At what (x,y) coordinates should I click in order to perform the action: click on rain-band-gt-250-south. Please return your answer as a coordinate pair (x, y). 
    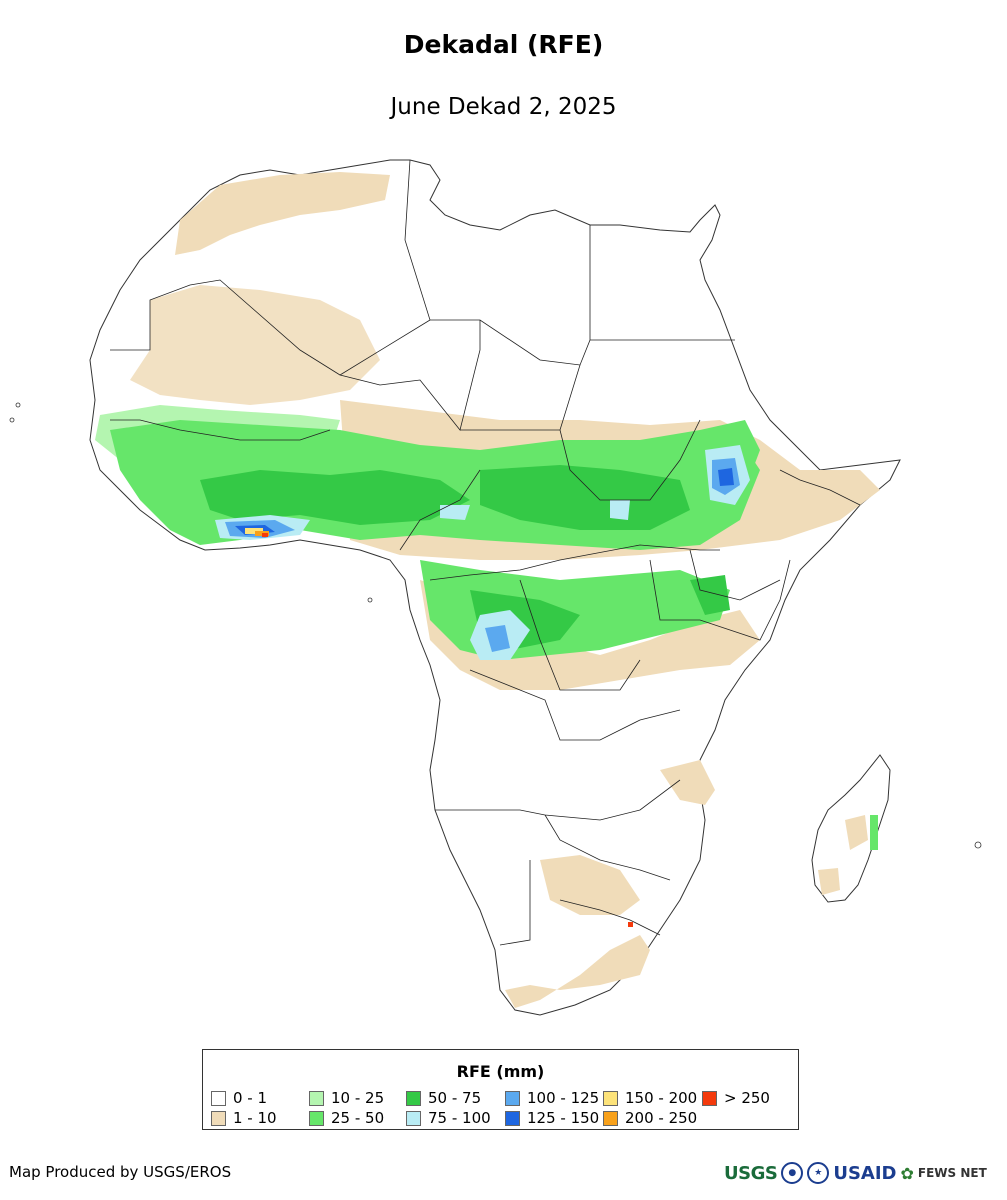
    Looking at the image, I should click on (630, 924).